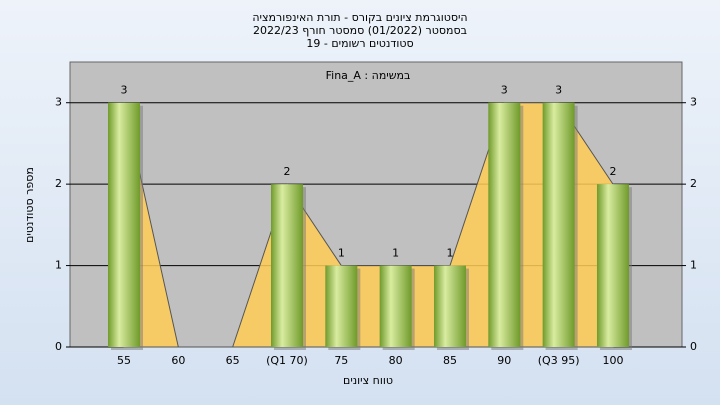 This screenshot has height=405, width=720. What do you see at coordinates (360, 30) in the screenshot?
I see `chart-subtitle: בסמסטר (01/2022) סמסטר חורף 2022/23` at bounding box center [360, 30].